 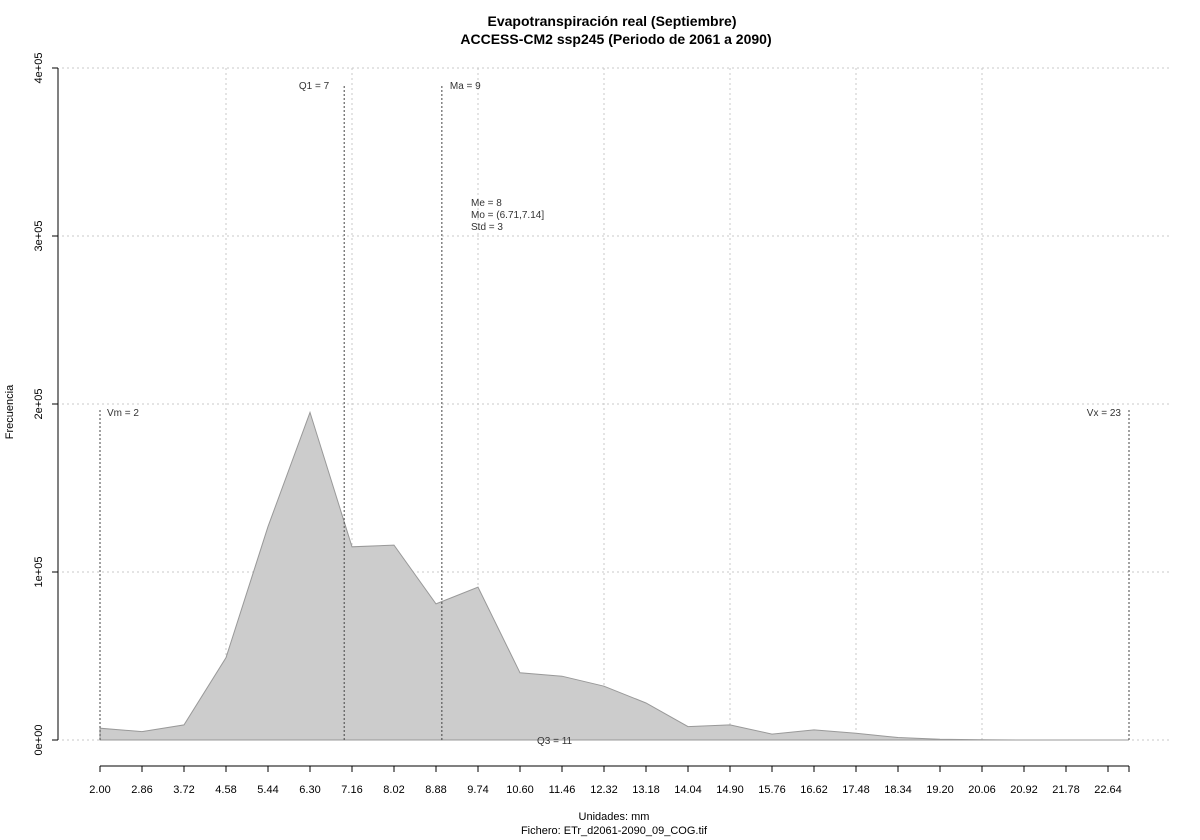 What do you see at coordinates (555, 741) in the screenshot?
I see `marker-label: Q3 = 11` at bounding box center [555, 741].